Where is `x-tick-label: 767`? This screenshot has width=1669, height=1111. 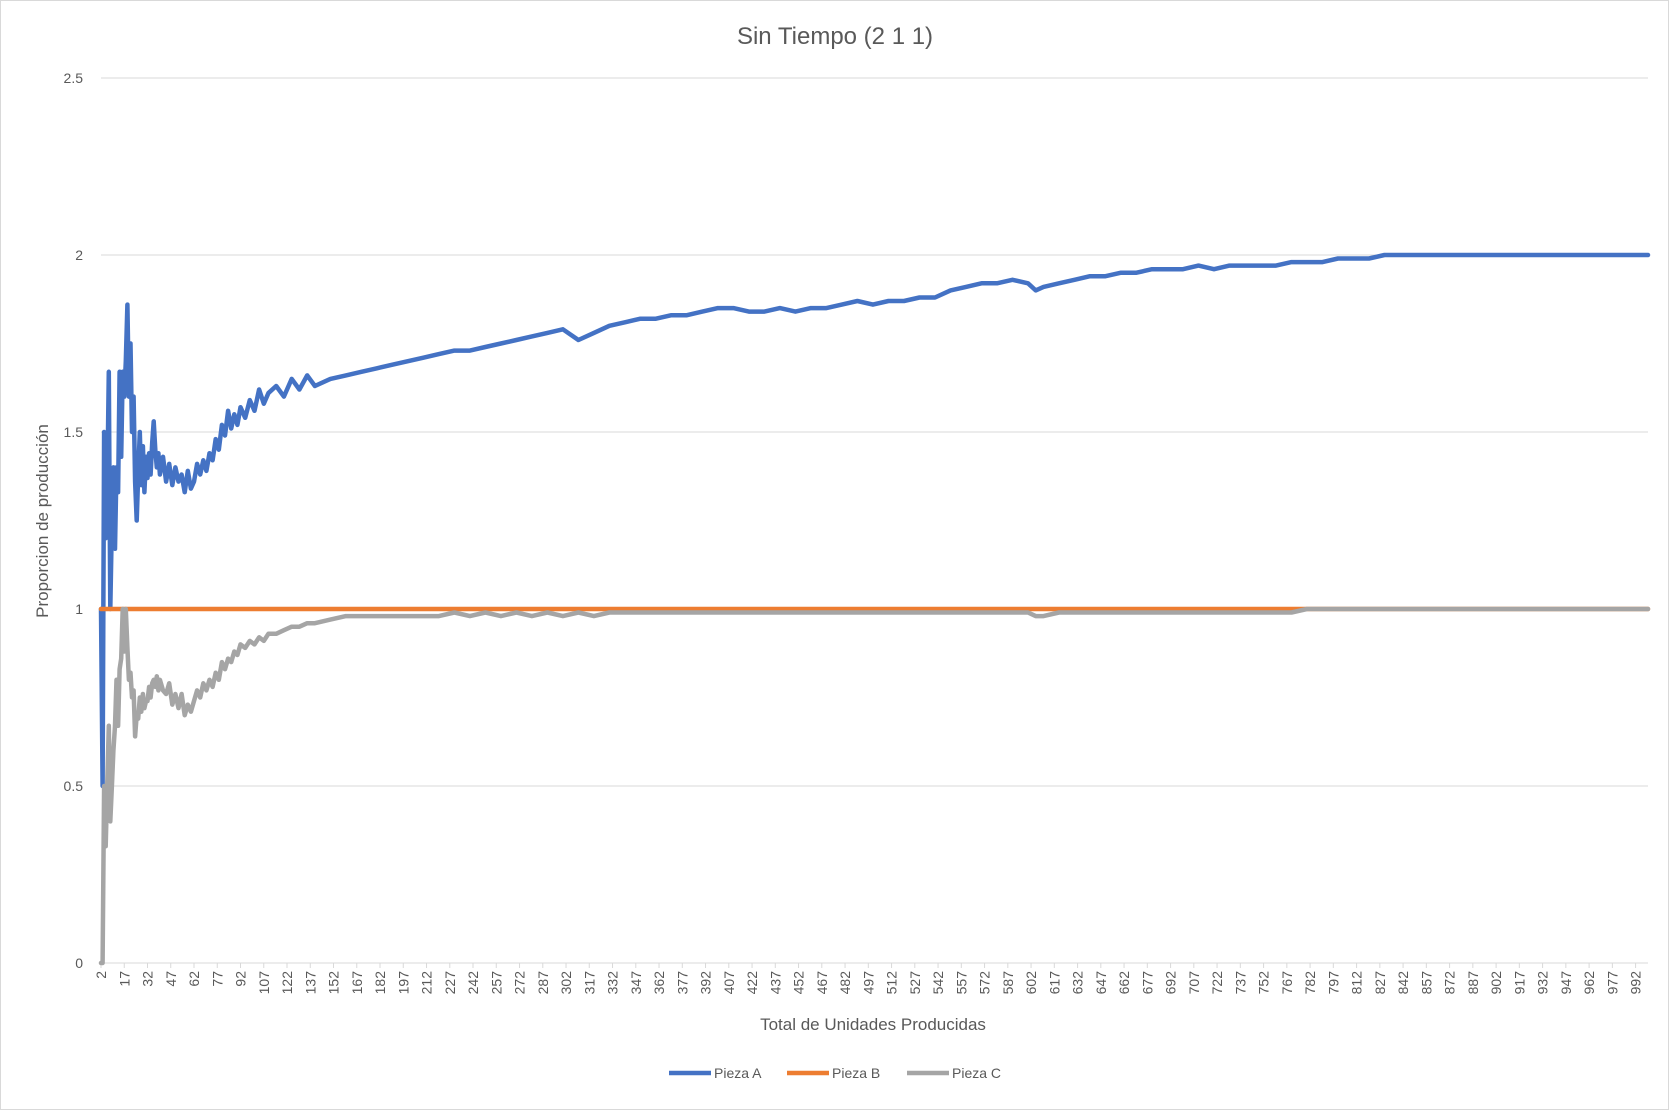 x-tick-label: 767 is located at coordinates (1287, 983).